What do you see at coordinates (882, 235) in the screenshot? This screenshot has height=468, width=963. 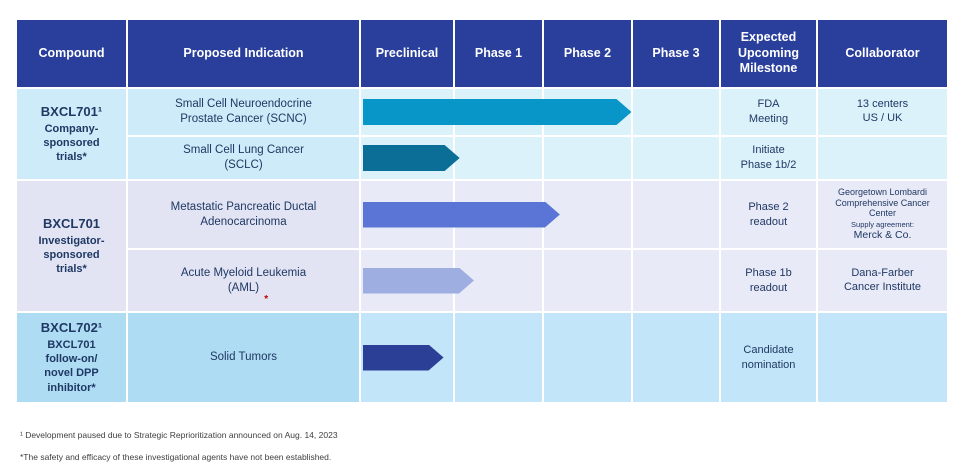 I see `supply-agreement-partner: Merck & Co.` at bounding box center [882, 235].